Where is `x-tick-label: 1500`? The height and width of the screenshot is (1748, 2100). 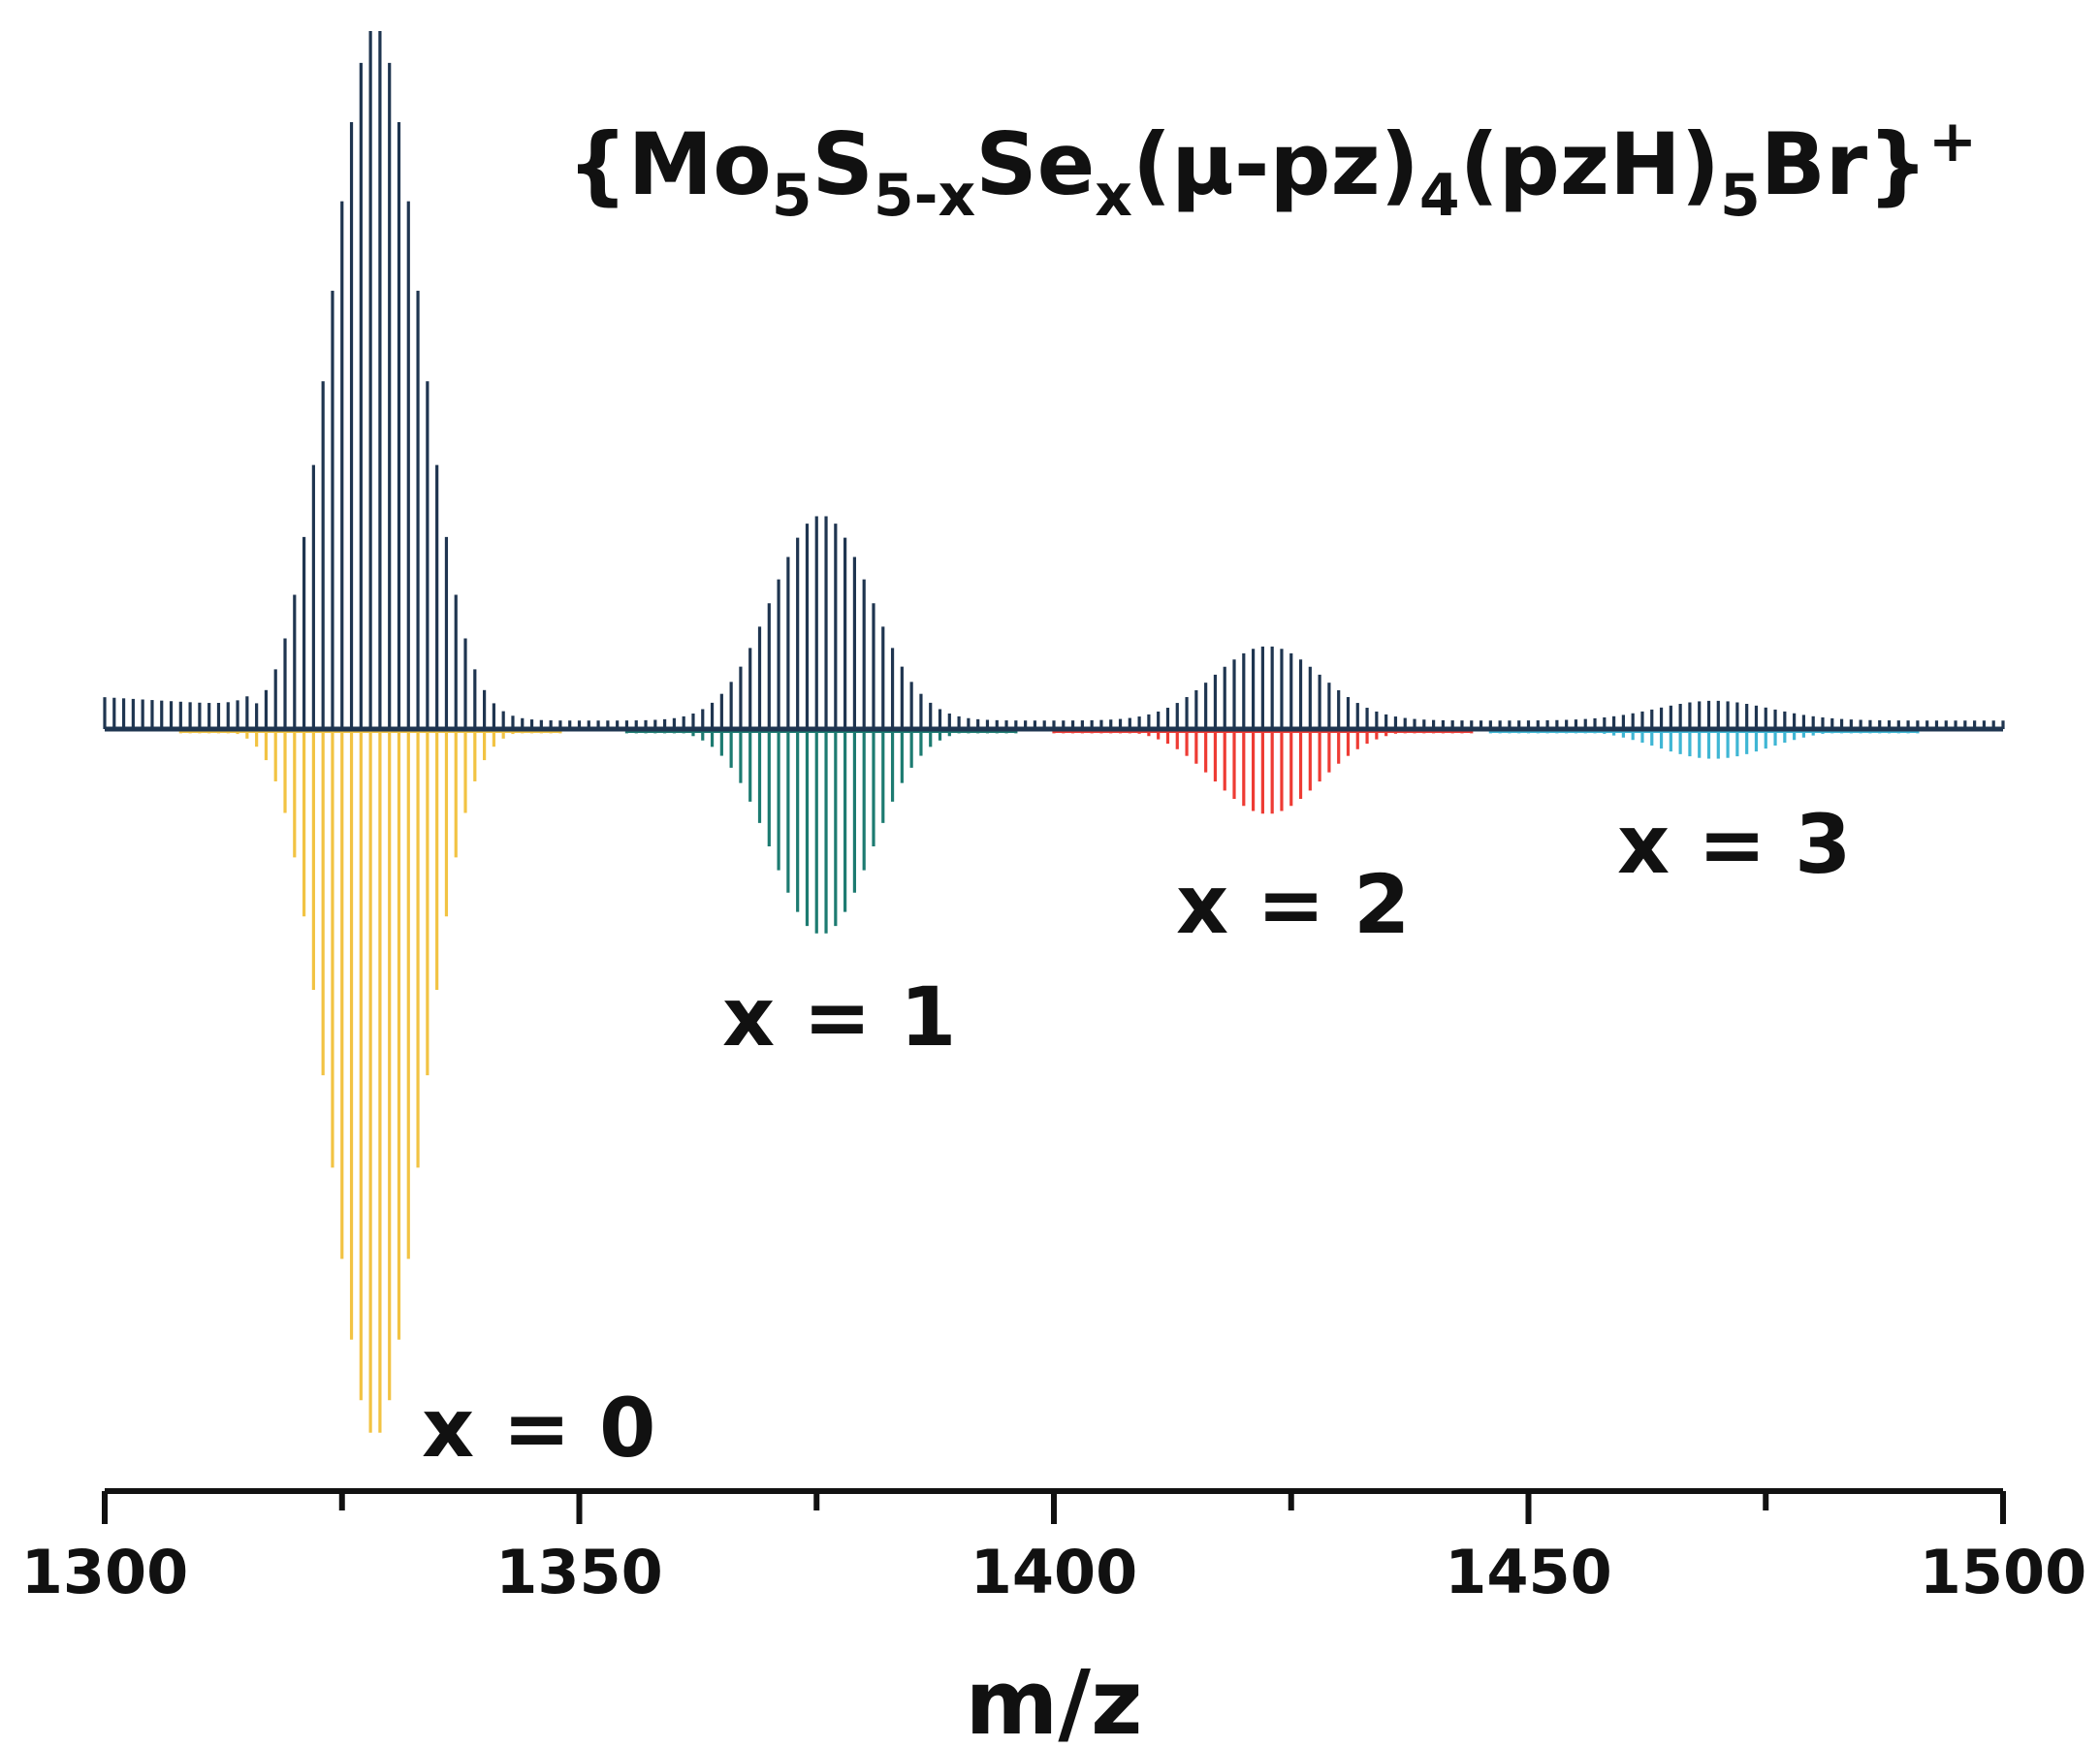
x-tick-label: 1500 is located at coordinates (2003, 1572).